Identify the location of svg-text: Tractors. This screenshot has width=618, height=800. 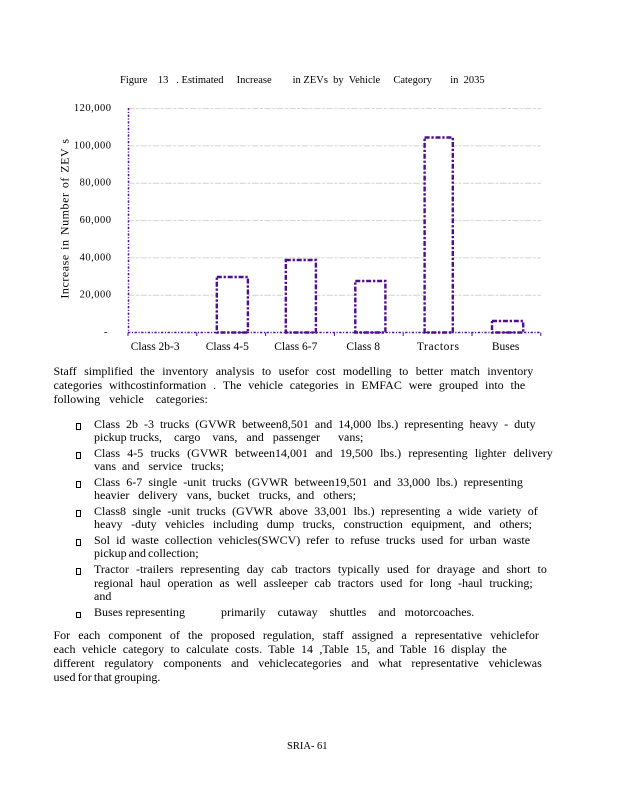
(438, 347).